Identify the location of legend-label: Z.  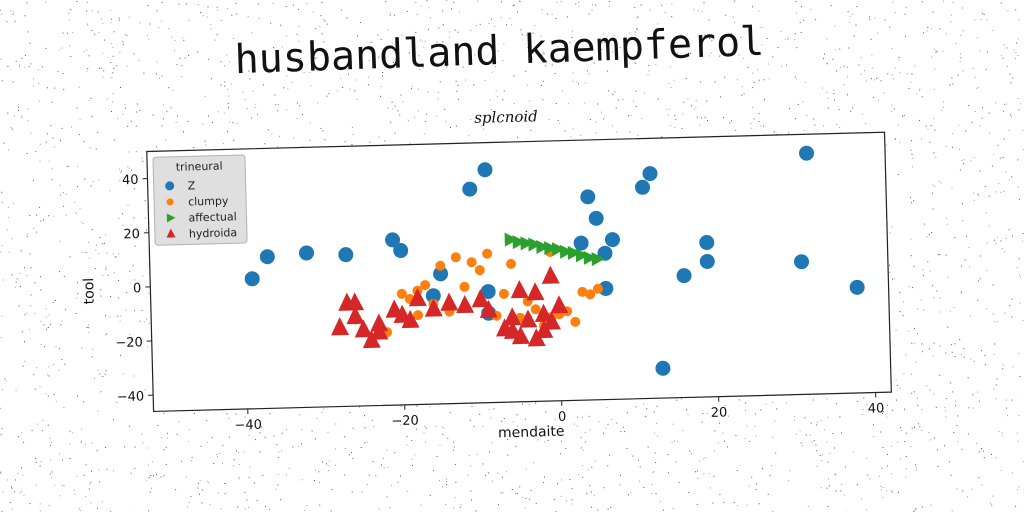
(192, 185).